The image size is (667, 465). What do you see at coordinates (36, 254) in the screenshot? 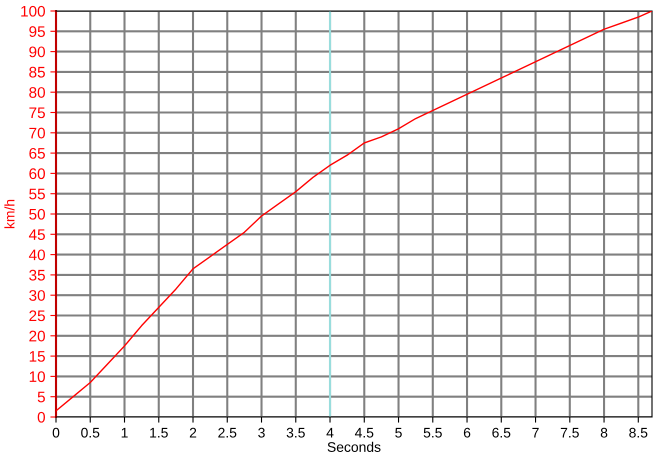
I see `y-tick-label: 40` at bounding box center [36, 254].